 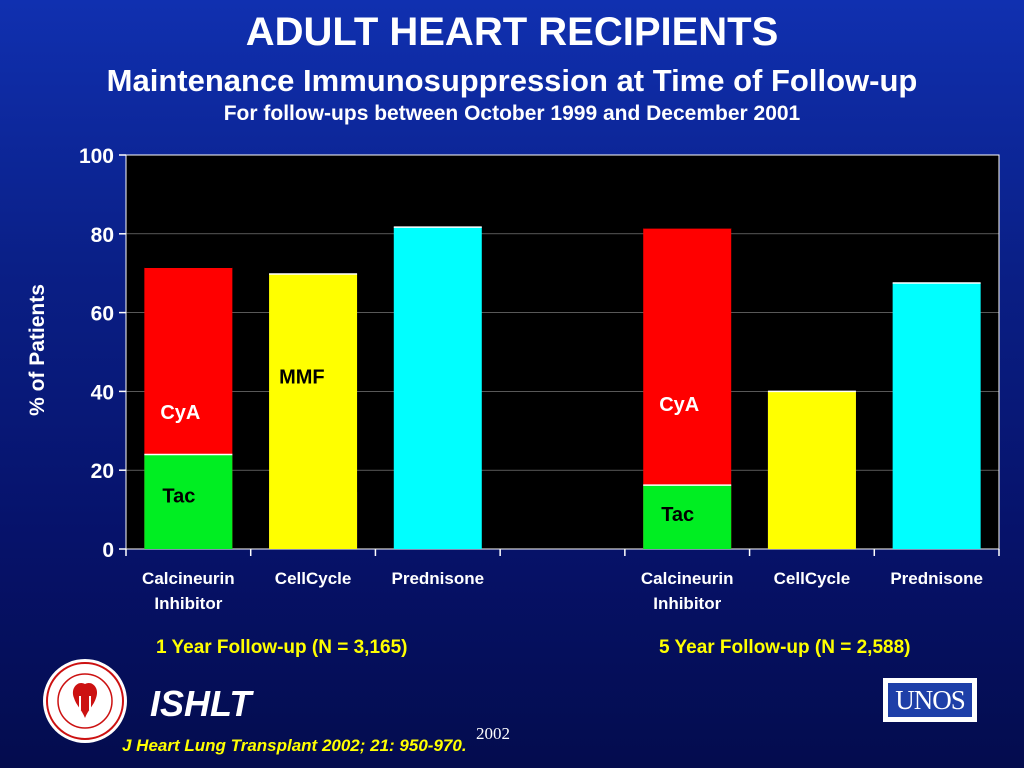 I want to click on year-stamp: 2002, so click(x=493, y=733).